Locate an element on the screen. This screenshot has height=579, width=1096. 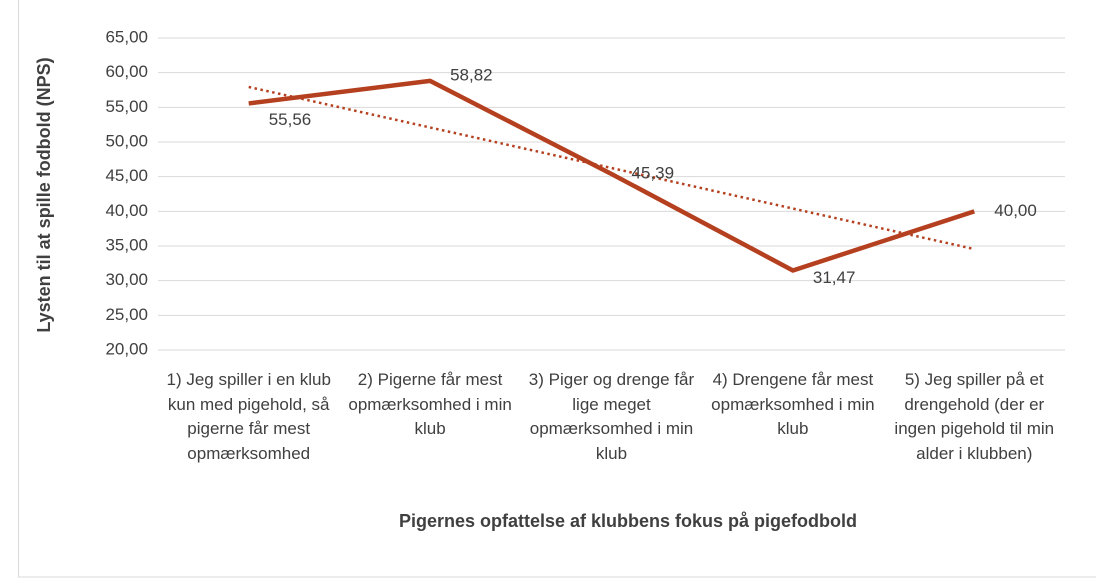
data-label: 55,56 is located at coordinates (290, 119).